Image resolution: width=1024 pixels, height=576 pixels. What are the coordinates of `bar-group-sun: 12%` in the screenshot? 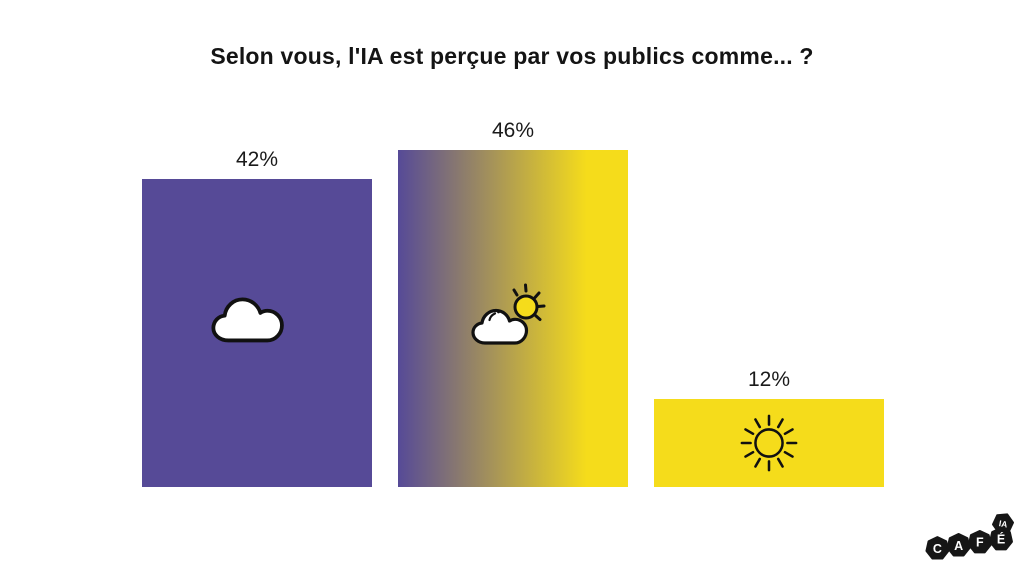 It's located at (769, 427).